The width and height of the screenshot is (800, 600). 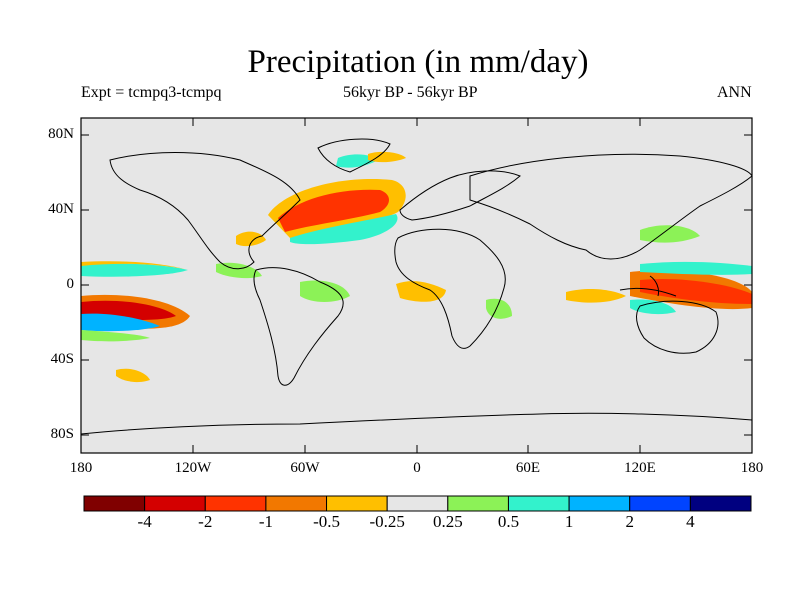 What do you see at coordinates (508, 521) in the screenshot?
I see `colorbar-label: 0.5` at bounding box center [508, 521].